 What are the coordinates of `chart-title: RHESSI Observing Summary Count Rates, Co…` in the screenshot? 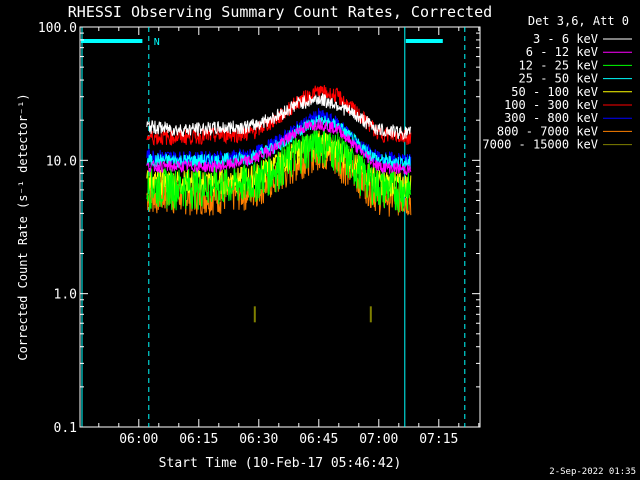 It's located at (280, 12).